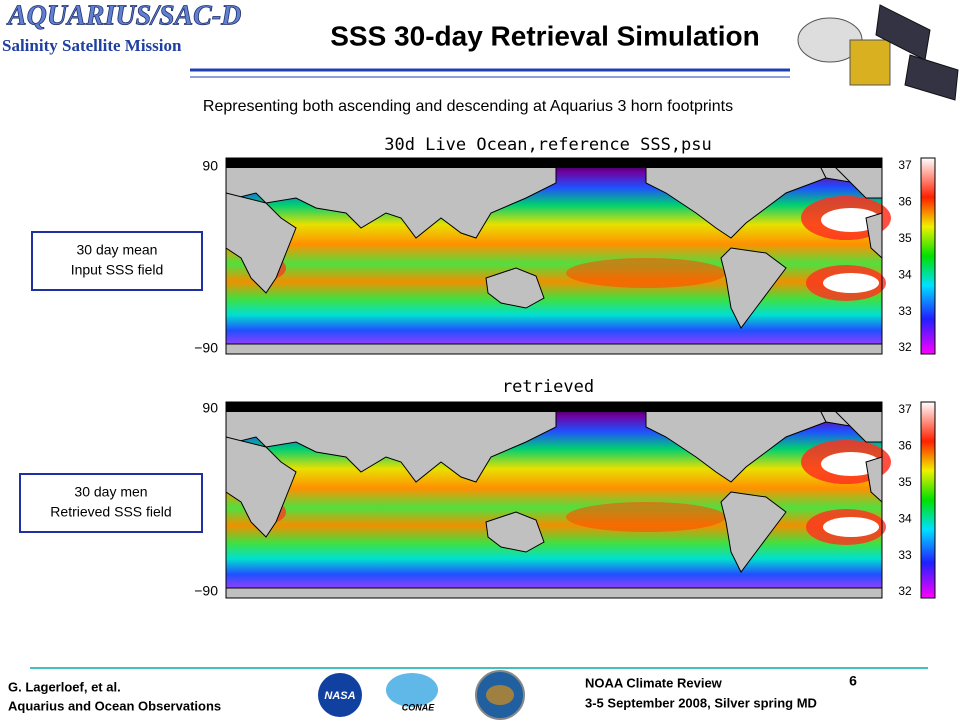 This screenshot has width=960, height=720. I want to click on title: SSS 30-day Retrieval Simulation, so click(545, 35).